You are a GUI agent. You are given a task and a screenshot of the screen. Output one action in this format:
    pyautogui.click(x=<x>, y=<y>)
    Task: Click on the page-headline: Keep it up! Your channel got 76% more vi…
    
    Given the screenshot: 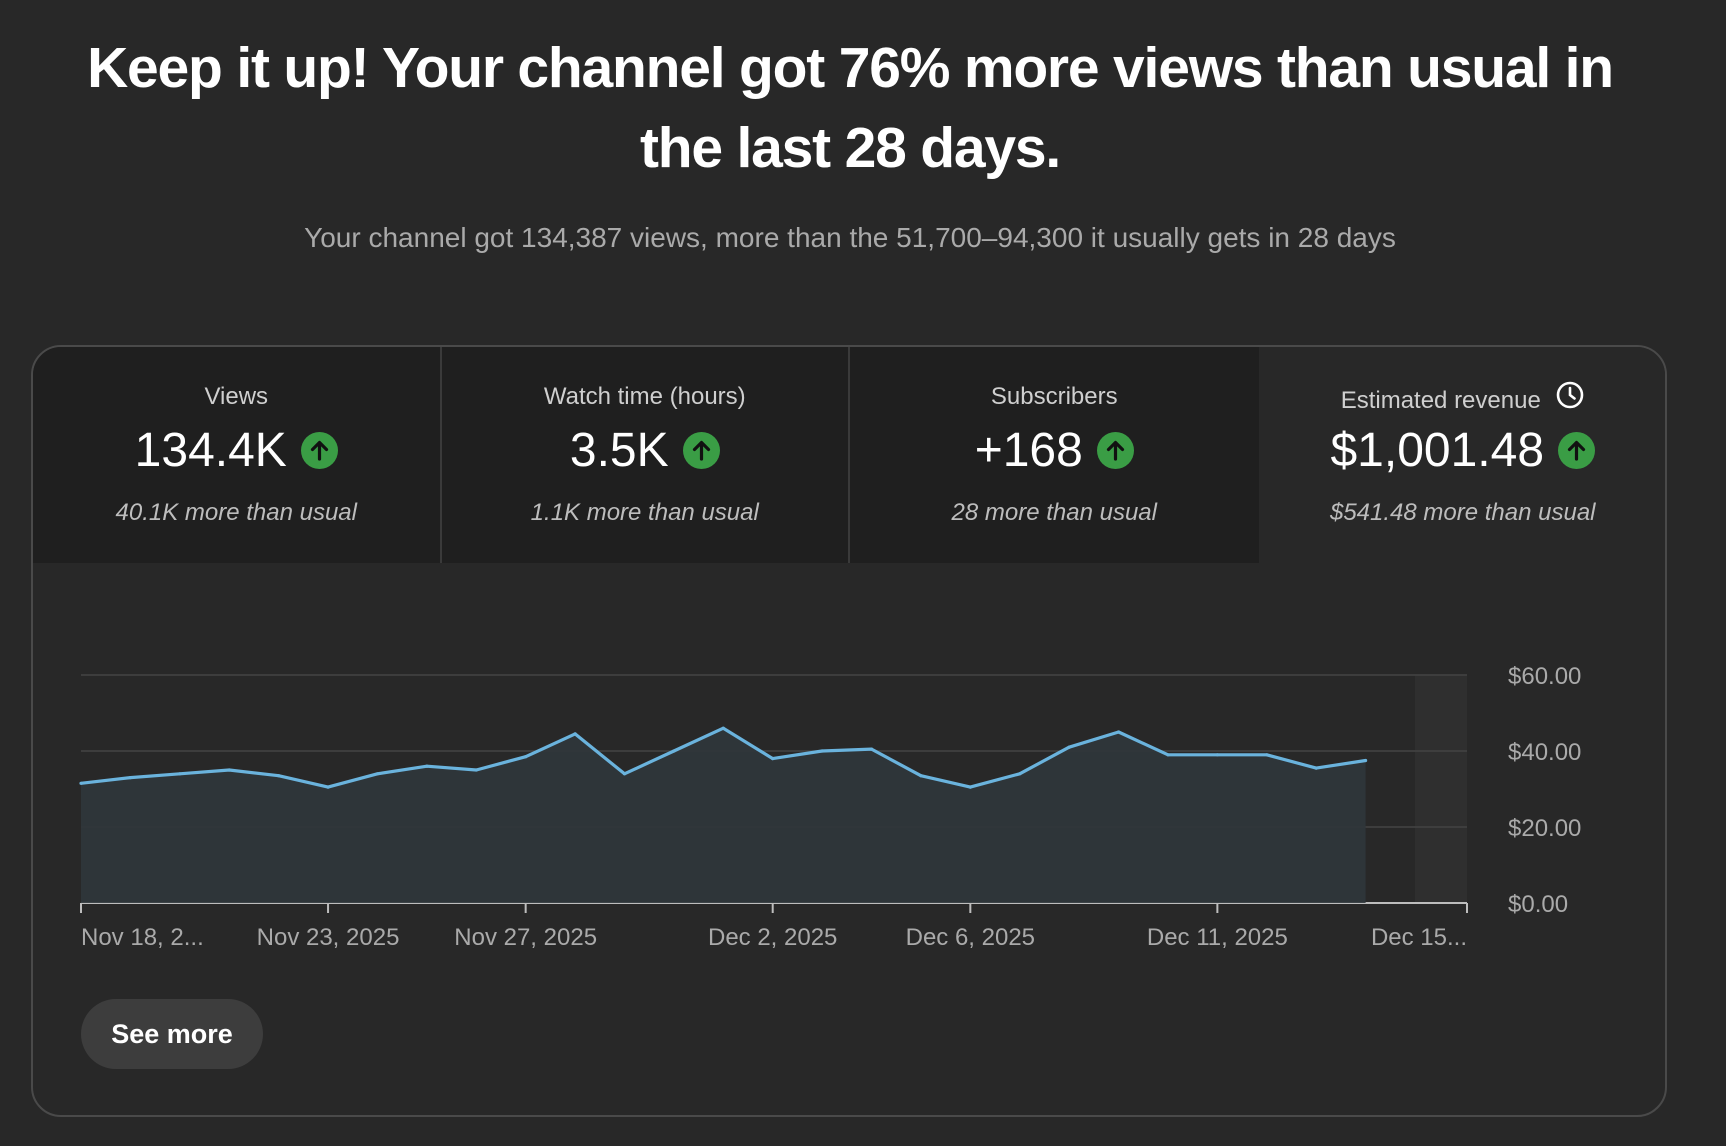 What is the action you would take?
    pyautogui.click(x=850, y=108)
    